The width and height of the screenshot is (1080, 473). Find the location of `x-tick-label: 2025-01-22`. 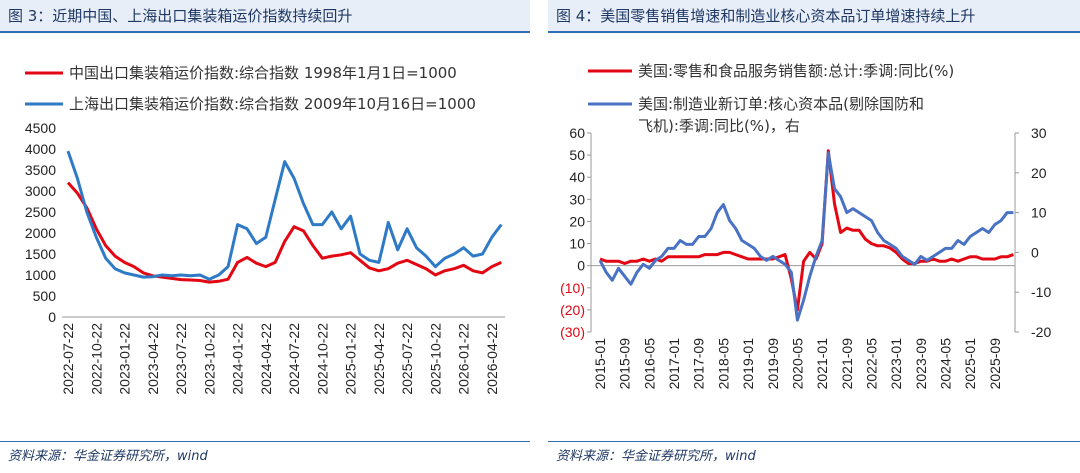

x-tick-label: 2025-01-22 is located at coordinates (351, 359).